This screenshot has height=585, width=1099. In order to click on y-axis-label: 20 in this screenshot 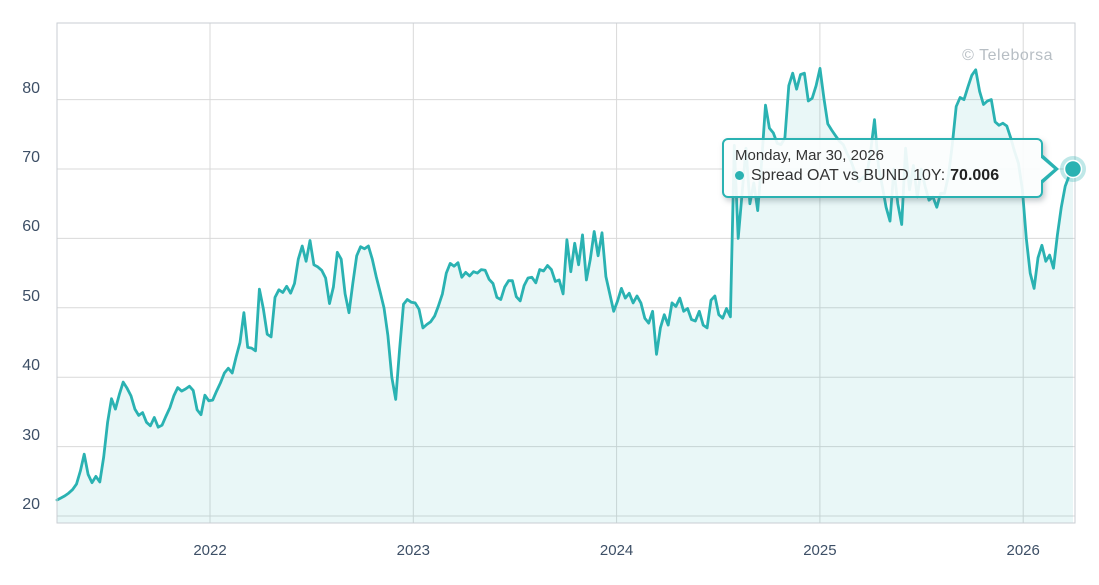, I will do `click(31, 504)`.